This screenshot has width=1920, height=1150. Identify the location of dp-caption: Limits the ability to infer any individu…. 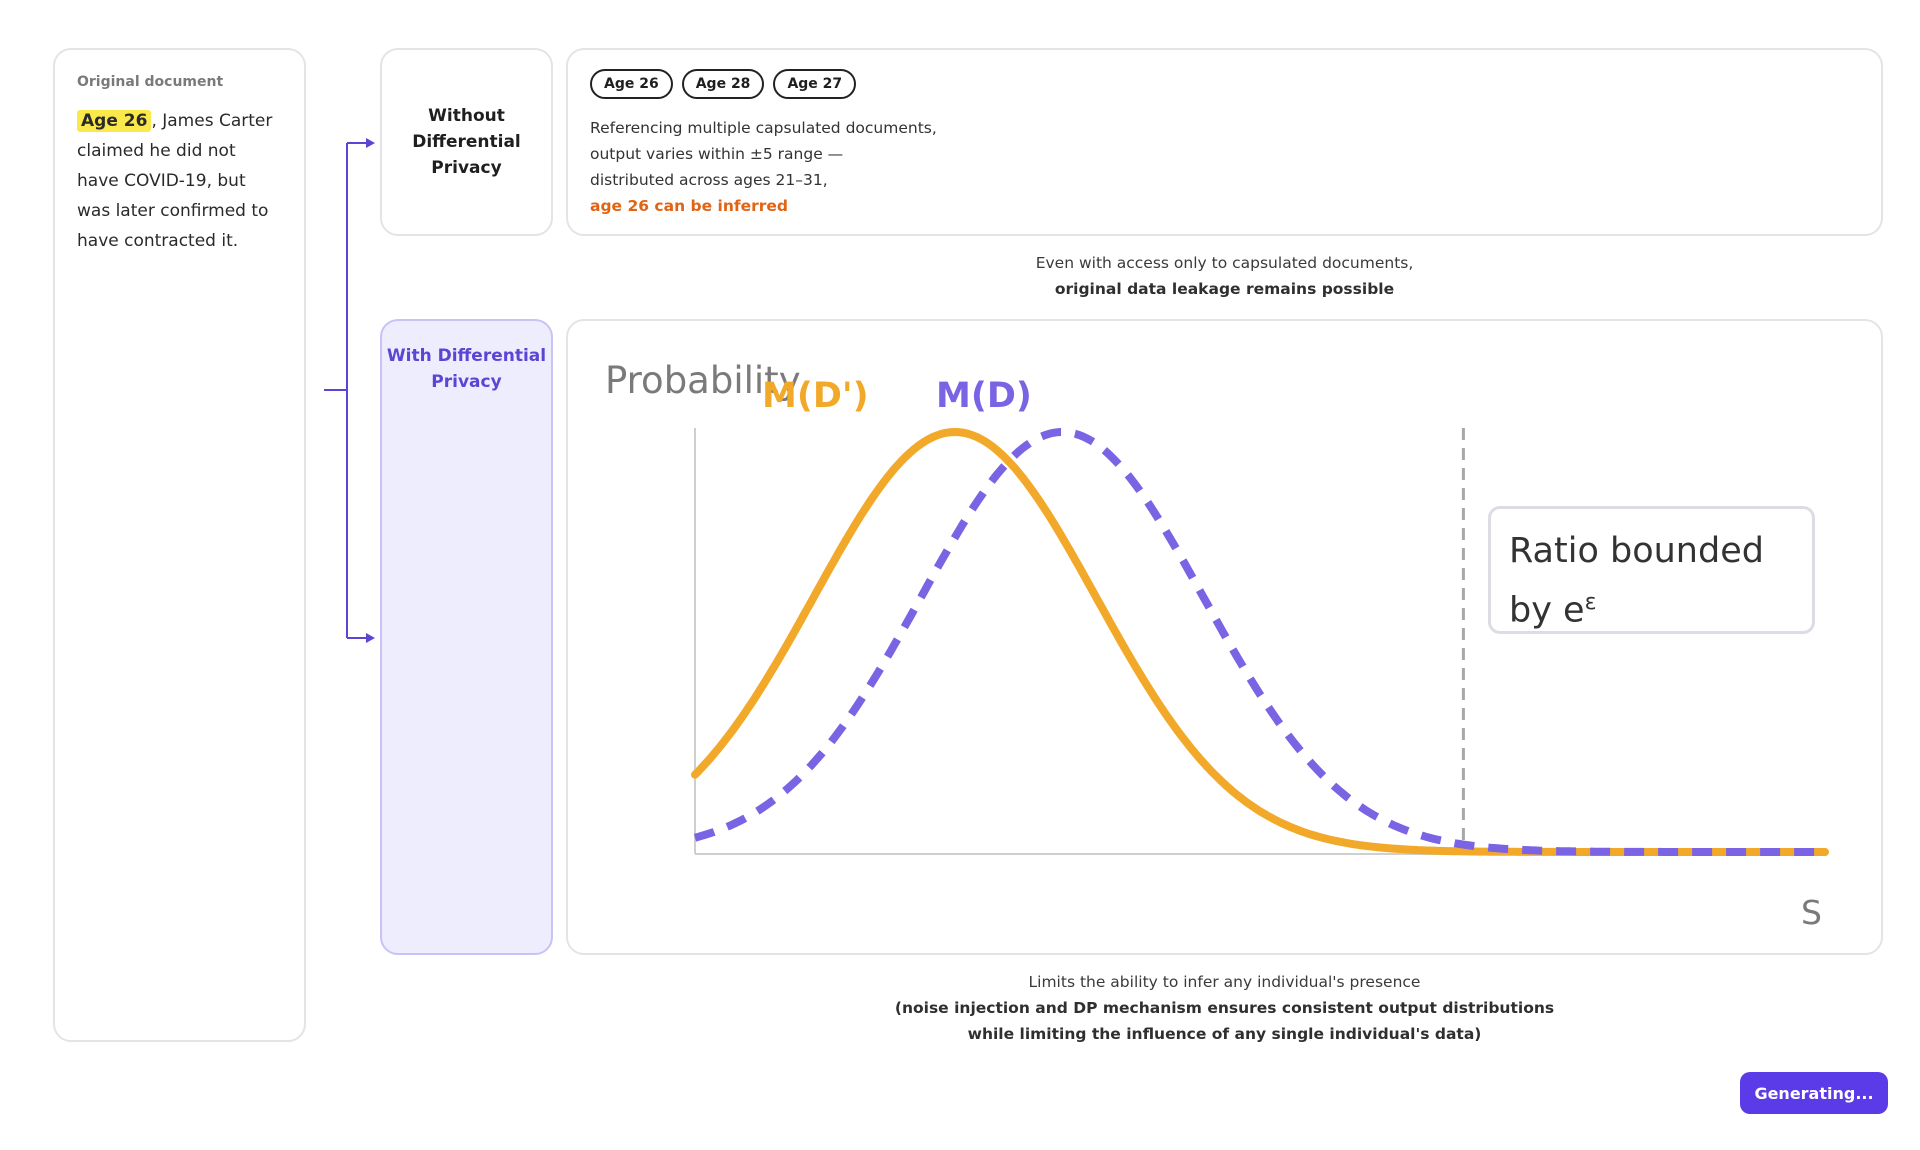
(1224, 1008).